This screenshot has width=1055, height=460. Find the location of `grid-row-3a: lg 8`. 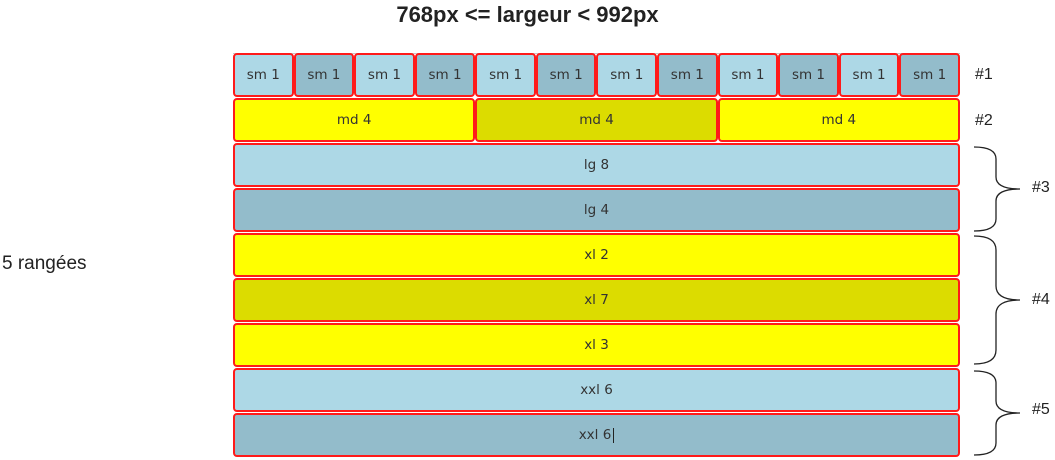

grid-row-3a: lg 8 is located at coordinates (596, 165).